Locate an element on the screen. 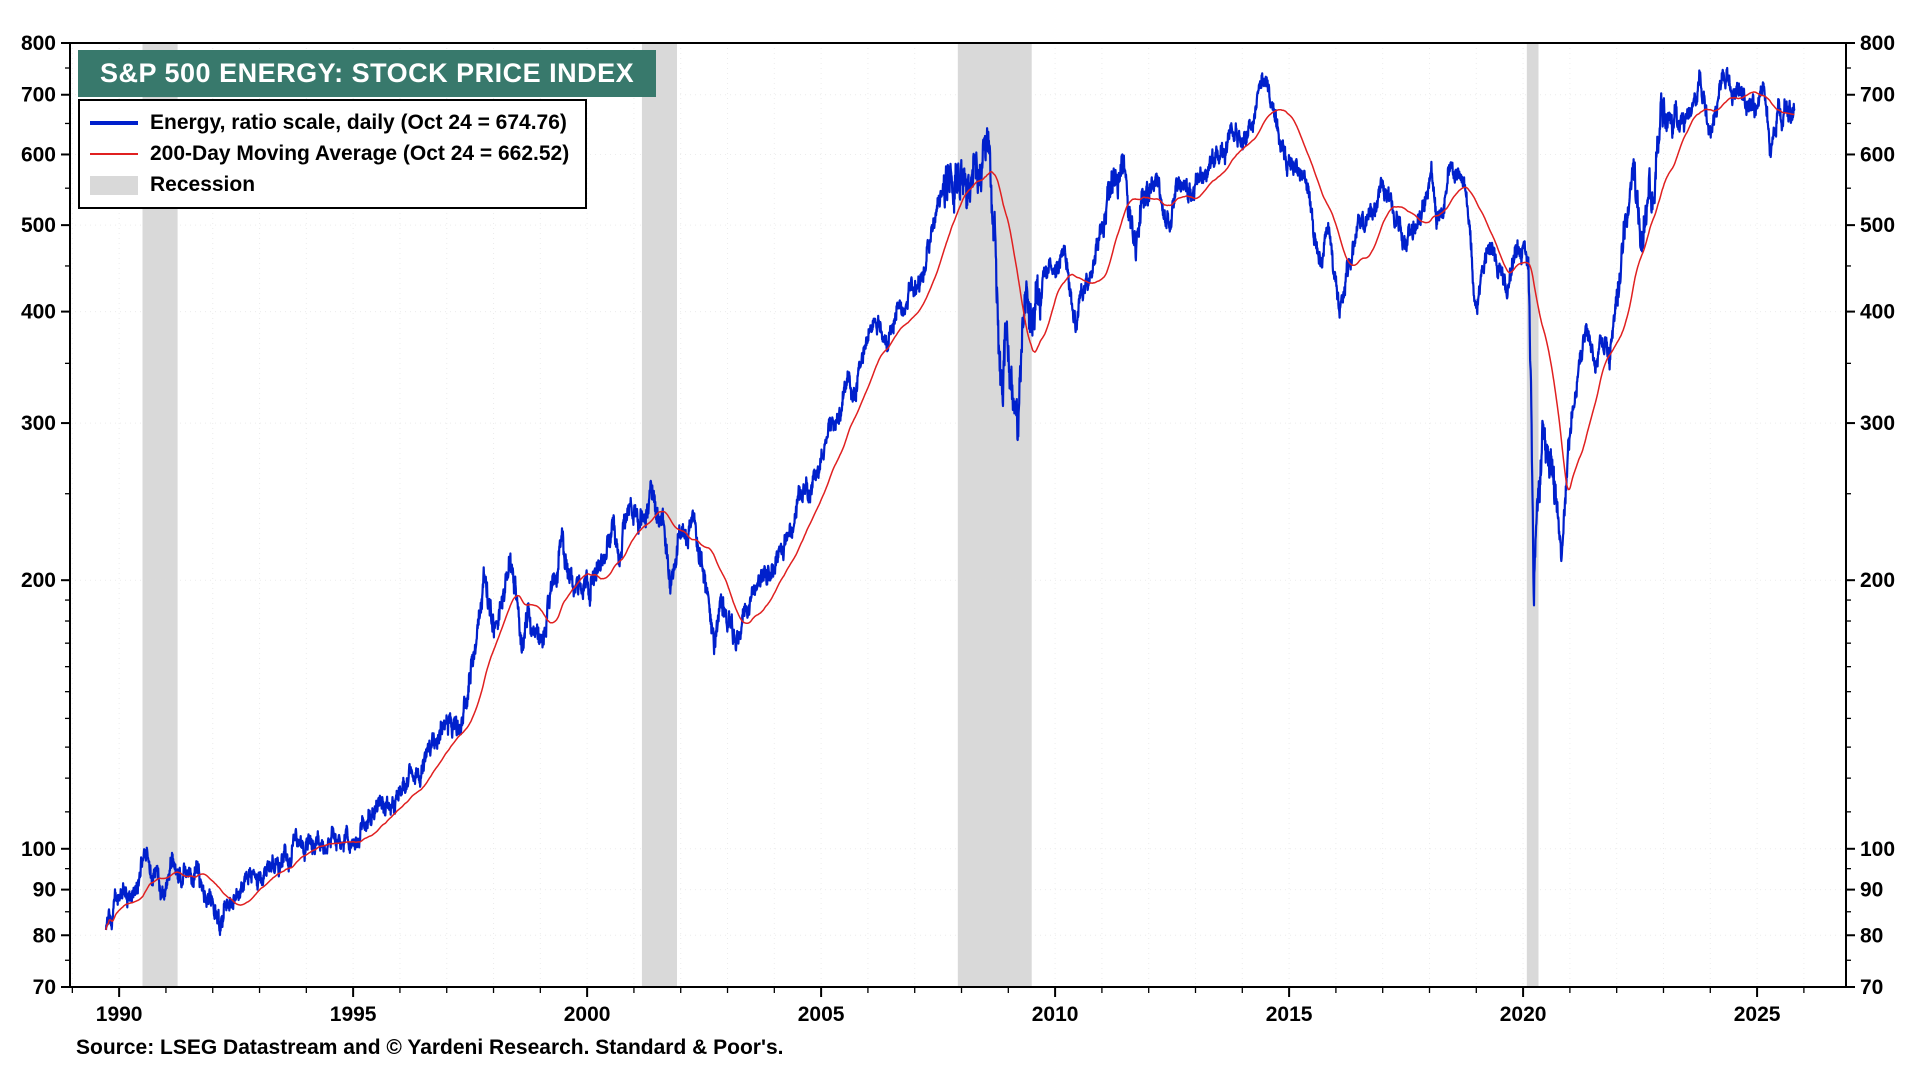 The height and width of the screenshot is (1080, 1920). legend-item-moving-average: 200-Day Moving Average (Oct 24 = 662.52) is located at coordinates (329, 154).